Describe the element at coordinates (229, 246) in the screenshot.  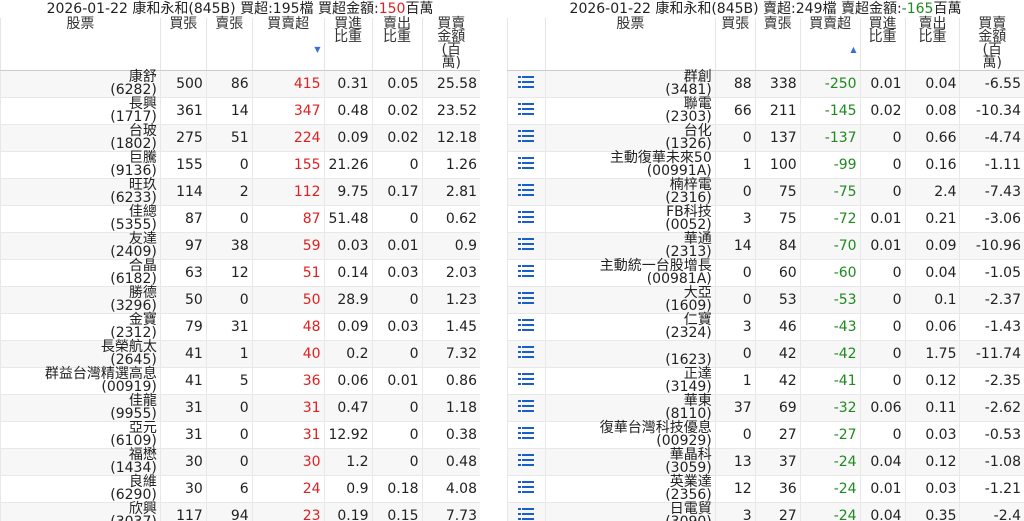
I see `sell-lots: 38` at that location.